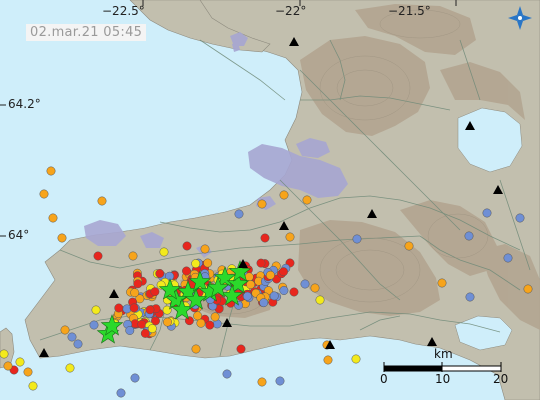  I want to click on latitude-label-south: 64°, so click(19, 235).